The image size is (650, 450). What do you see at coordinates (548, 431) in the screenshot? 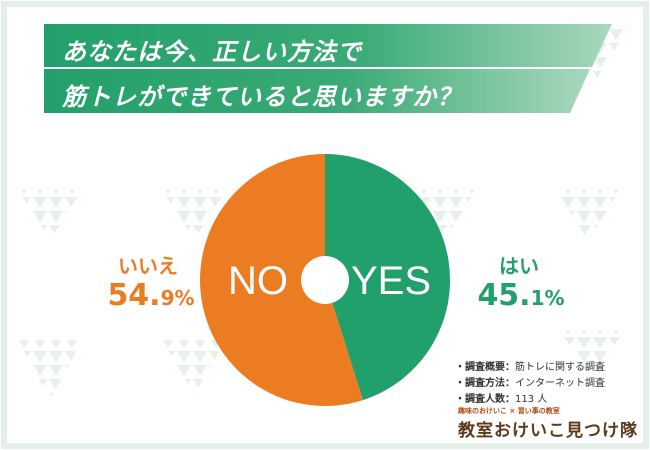
I see `logo-name: 教室おけいこ見つけ隊` at bounding box center [548, 431].